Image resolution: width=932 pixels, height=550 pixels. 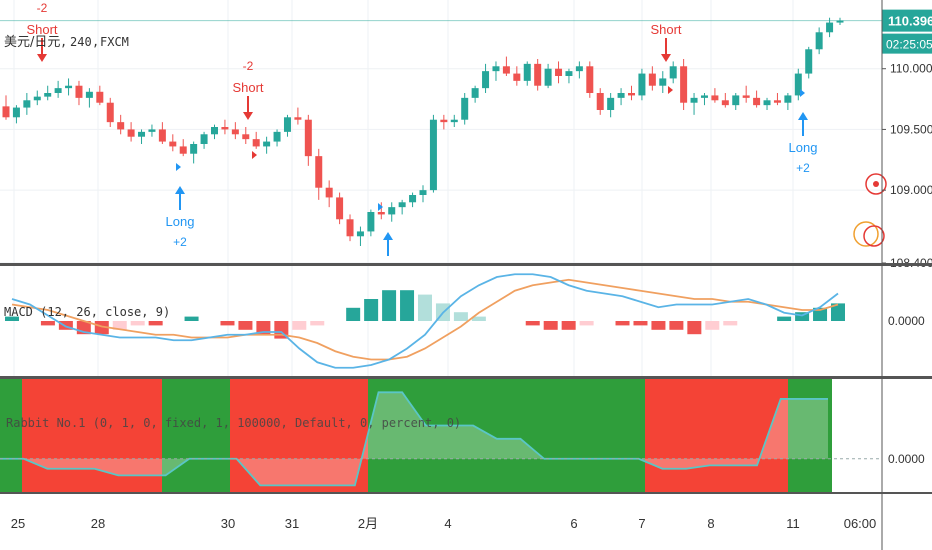 What do you see at coordinates (860, 523) in the screenshot?
I see `time-tick-label: 06:00` at bounding box center [860, 523].